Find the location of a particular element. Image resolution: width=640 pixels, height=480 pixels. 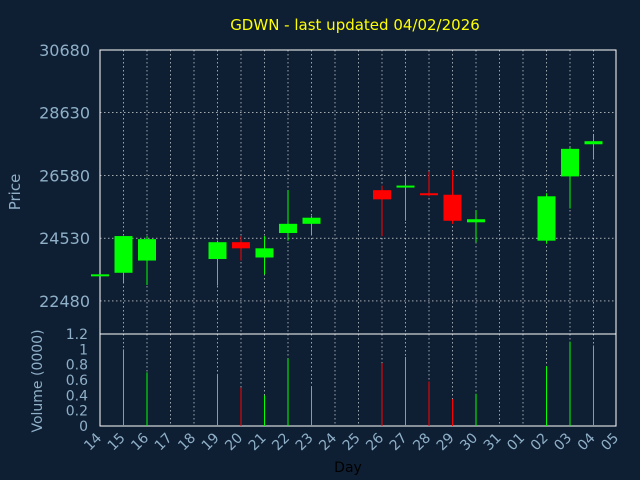

x-tick-label: 04 is located at coordinates (587, 442).